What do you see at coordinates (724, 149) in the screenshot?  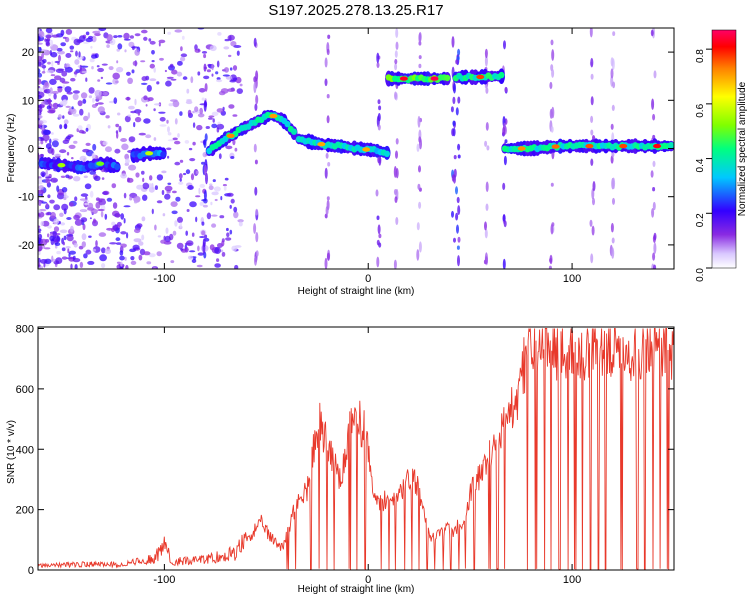 I see `colorbar-gradient` at bounding box center [724, 149].